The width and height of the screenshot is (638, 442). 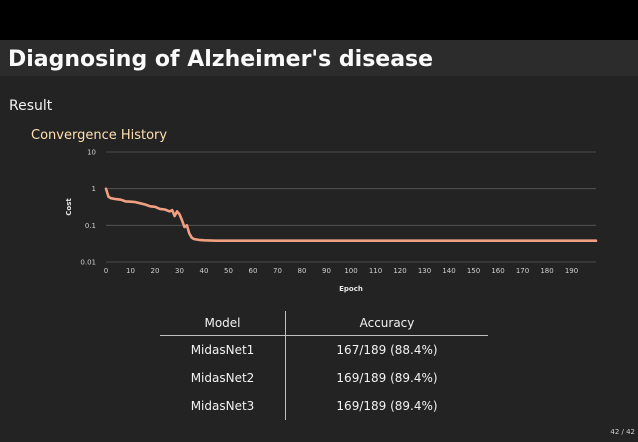 I want to click on x-tick-label: 60, so click(x=253, y=271).